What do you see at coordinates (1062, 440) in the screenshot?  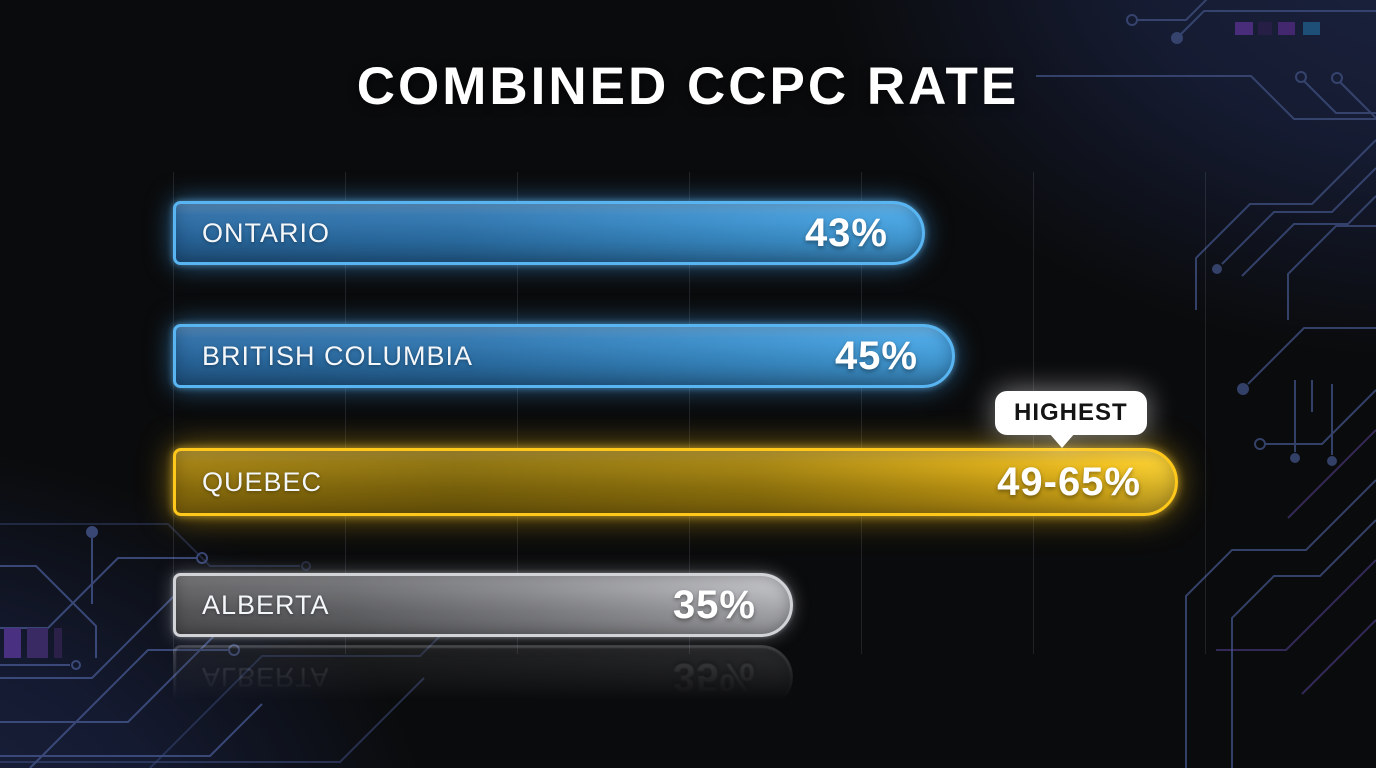 I see `badge-pointer-tail` at bounding box center [1062, 440].